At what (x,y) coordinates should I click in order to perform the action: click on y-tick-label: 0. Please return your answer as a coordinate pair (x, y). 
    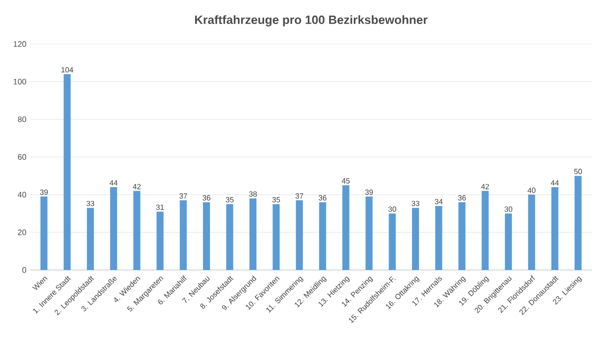
    Looking at the image, I should click on (24, 270).